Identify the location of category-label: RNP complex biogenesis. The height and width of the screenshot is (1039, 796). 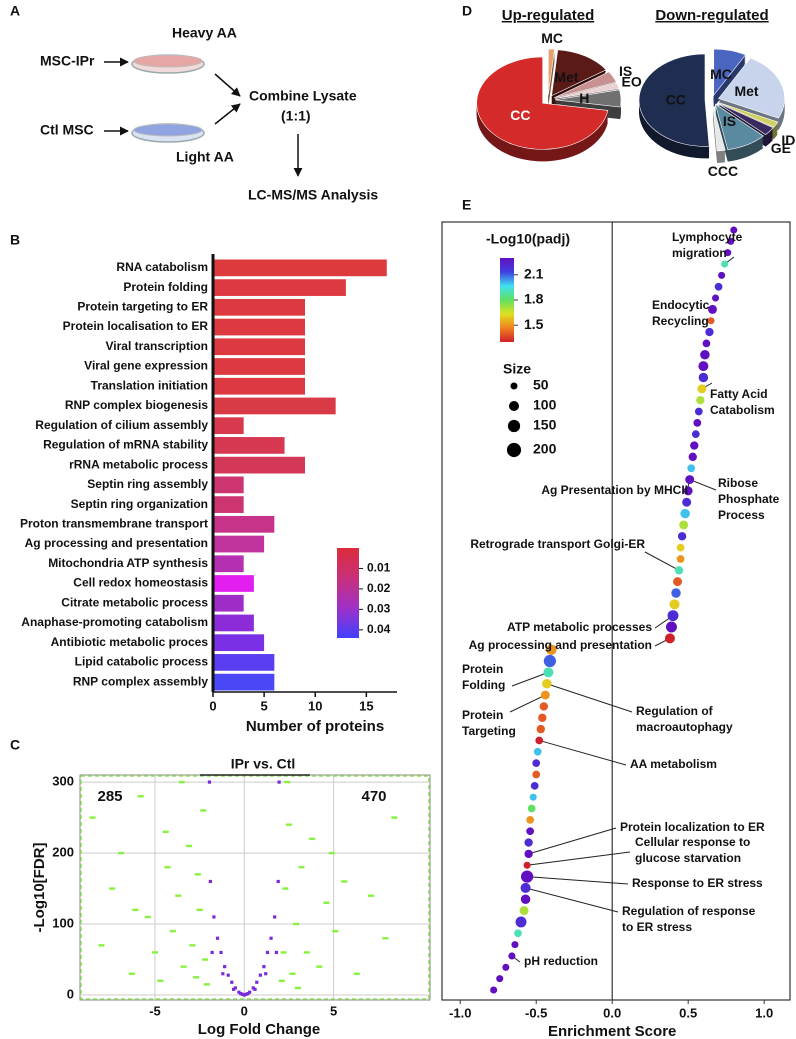
(136, 405).